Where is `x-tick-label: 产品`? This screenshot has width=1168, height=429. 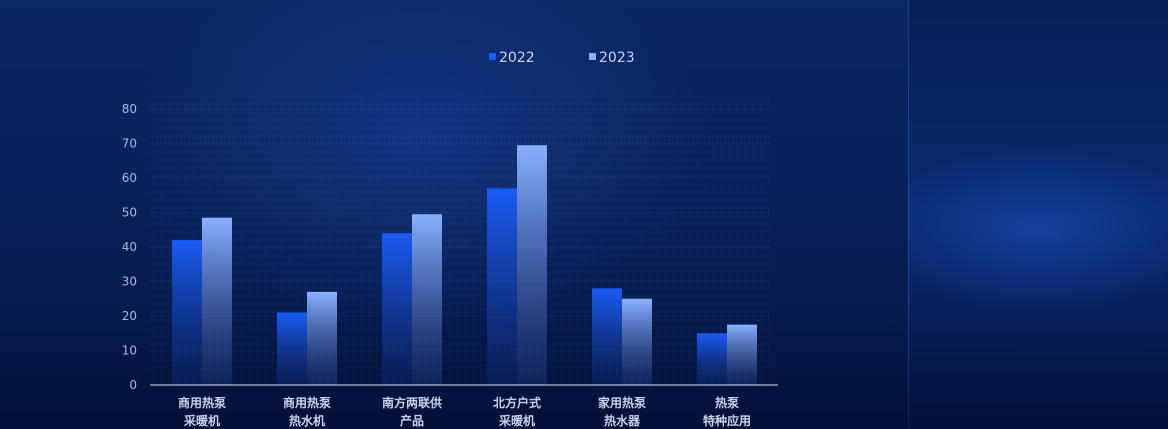 x-tick-label: 产品 is located at coordinates (412, 420).